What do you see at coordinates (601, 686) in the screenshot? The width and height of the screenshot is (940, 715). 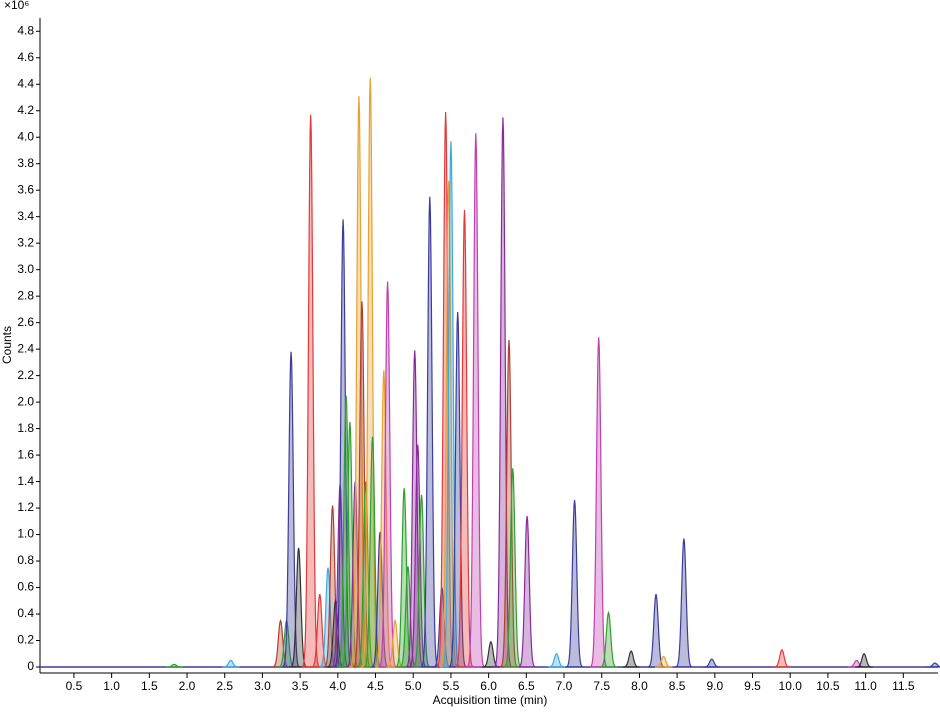 I see `x-tick-label: 7.5` at bounding box center [601, 686].